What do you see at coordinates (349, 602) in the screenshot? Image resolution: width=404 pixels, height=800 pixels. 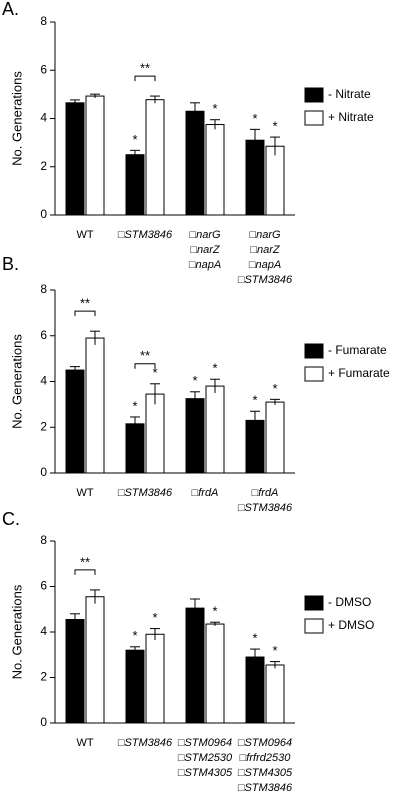 I see `legend-label: - DMSO` at bounding box center [349, 602].